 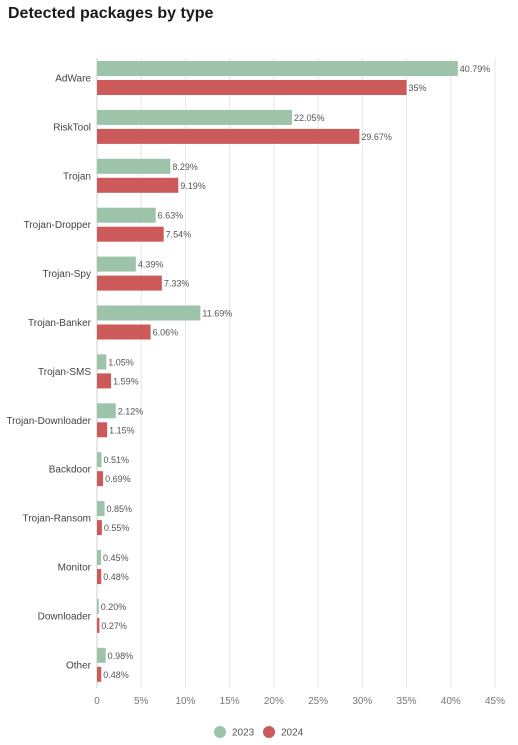 I want to click on data-label: 35%, so click(x=418, y=88).